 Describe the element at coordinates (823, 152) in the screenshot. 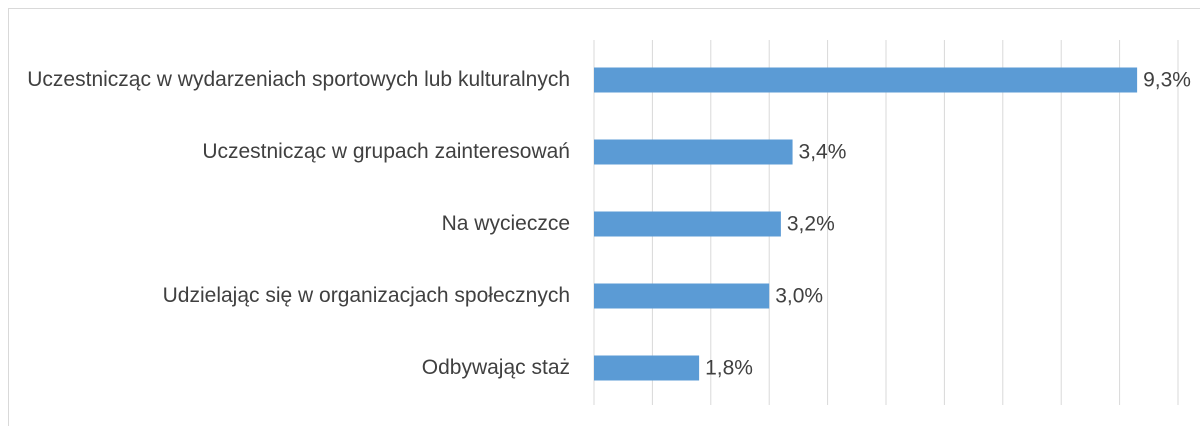

I see `data-label: 3,4%` at that location.